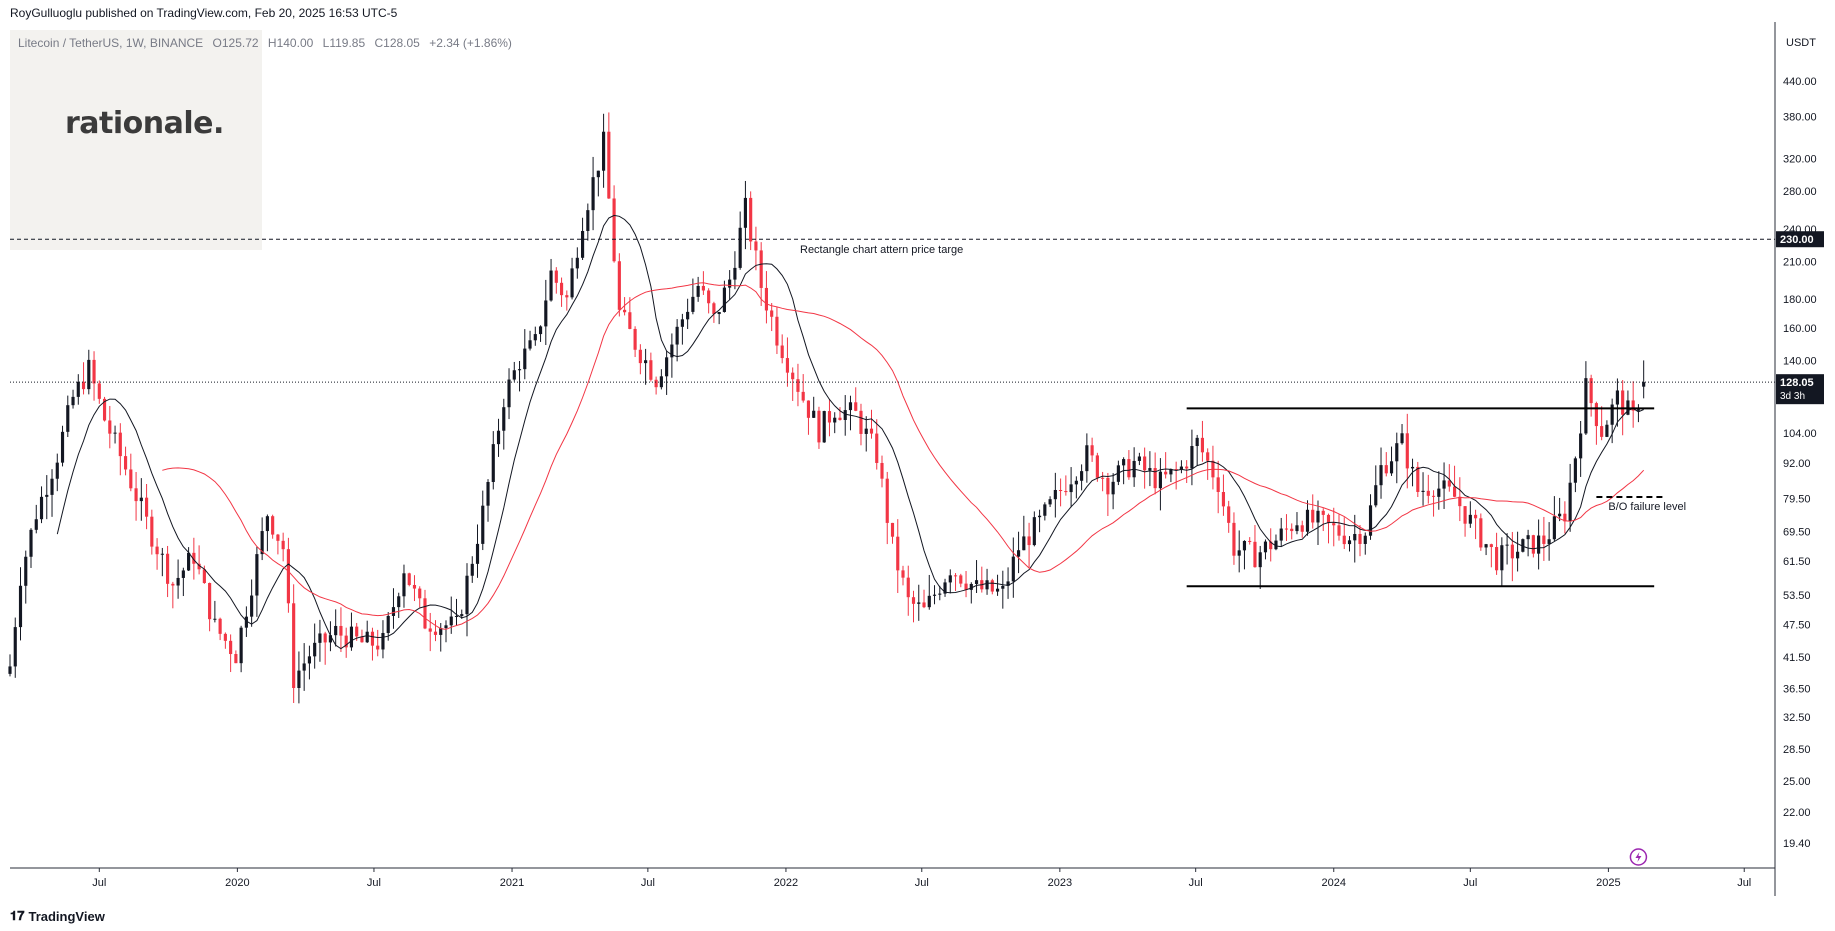  Describe the element at coordinates (136, 140) in the screenshot. I see `watermark-box` at that location.